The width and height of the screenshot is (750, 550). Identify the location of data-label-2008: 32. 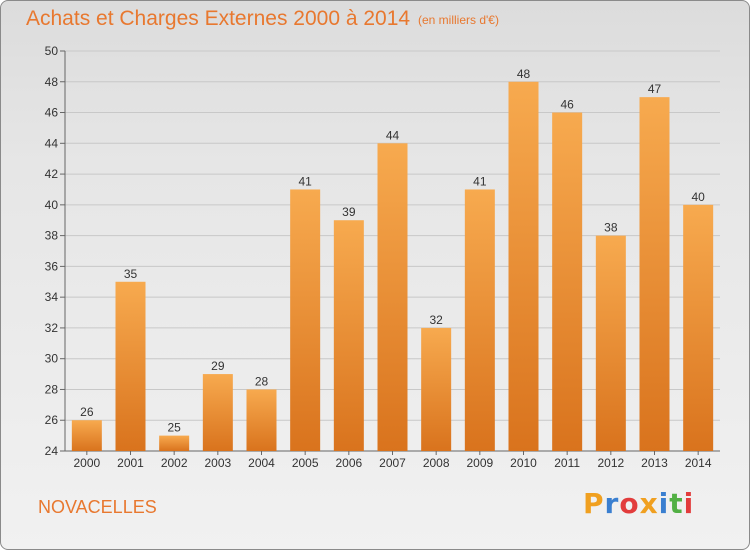
(436, 320).